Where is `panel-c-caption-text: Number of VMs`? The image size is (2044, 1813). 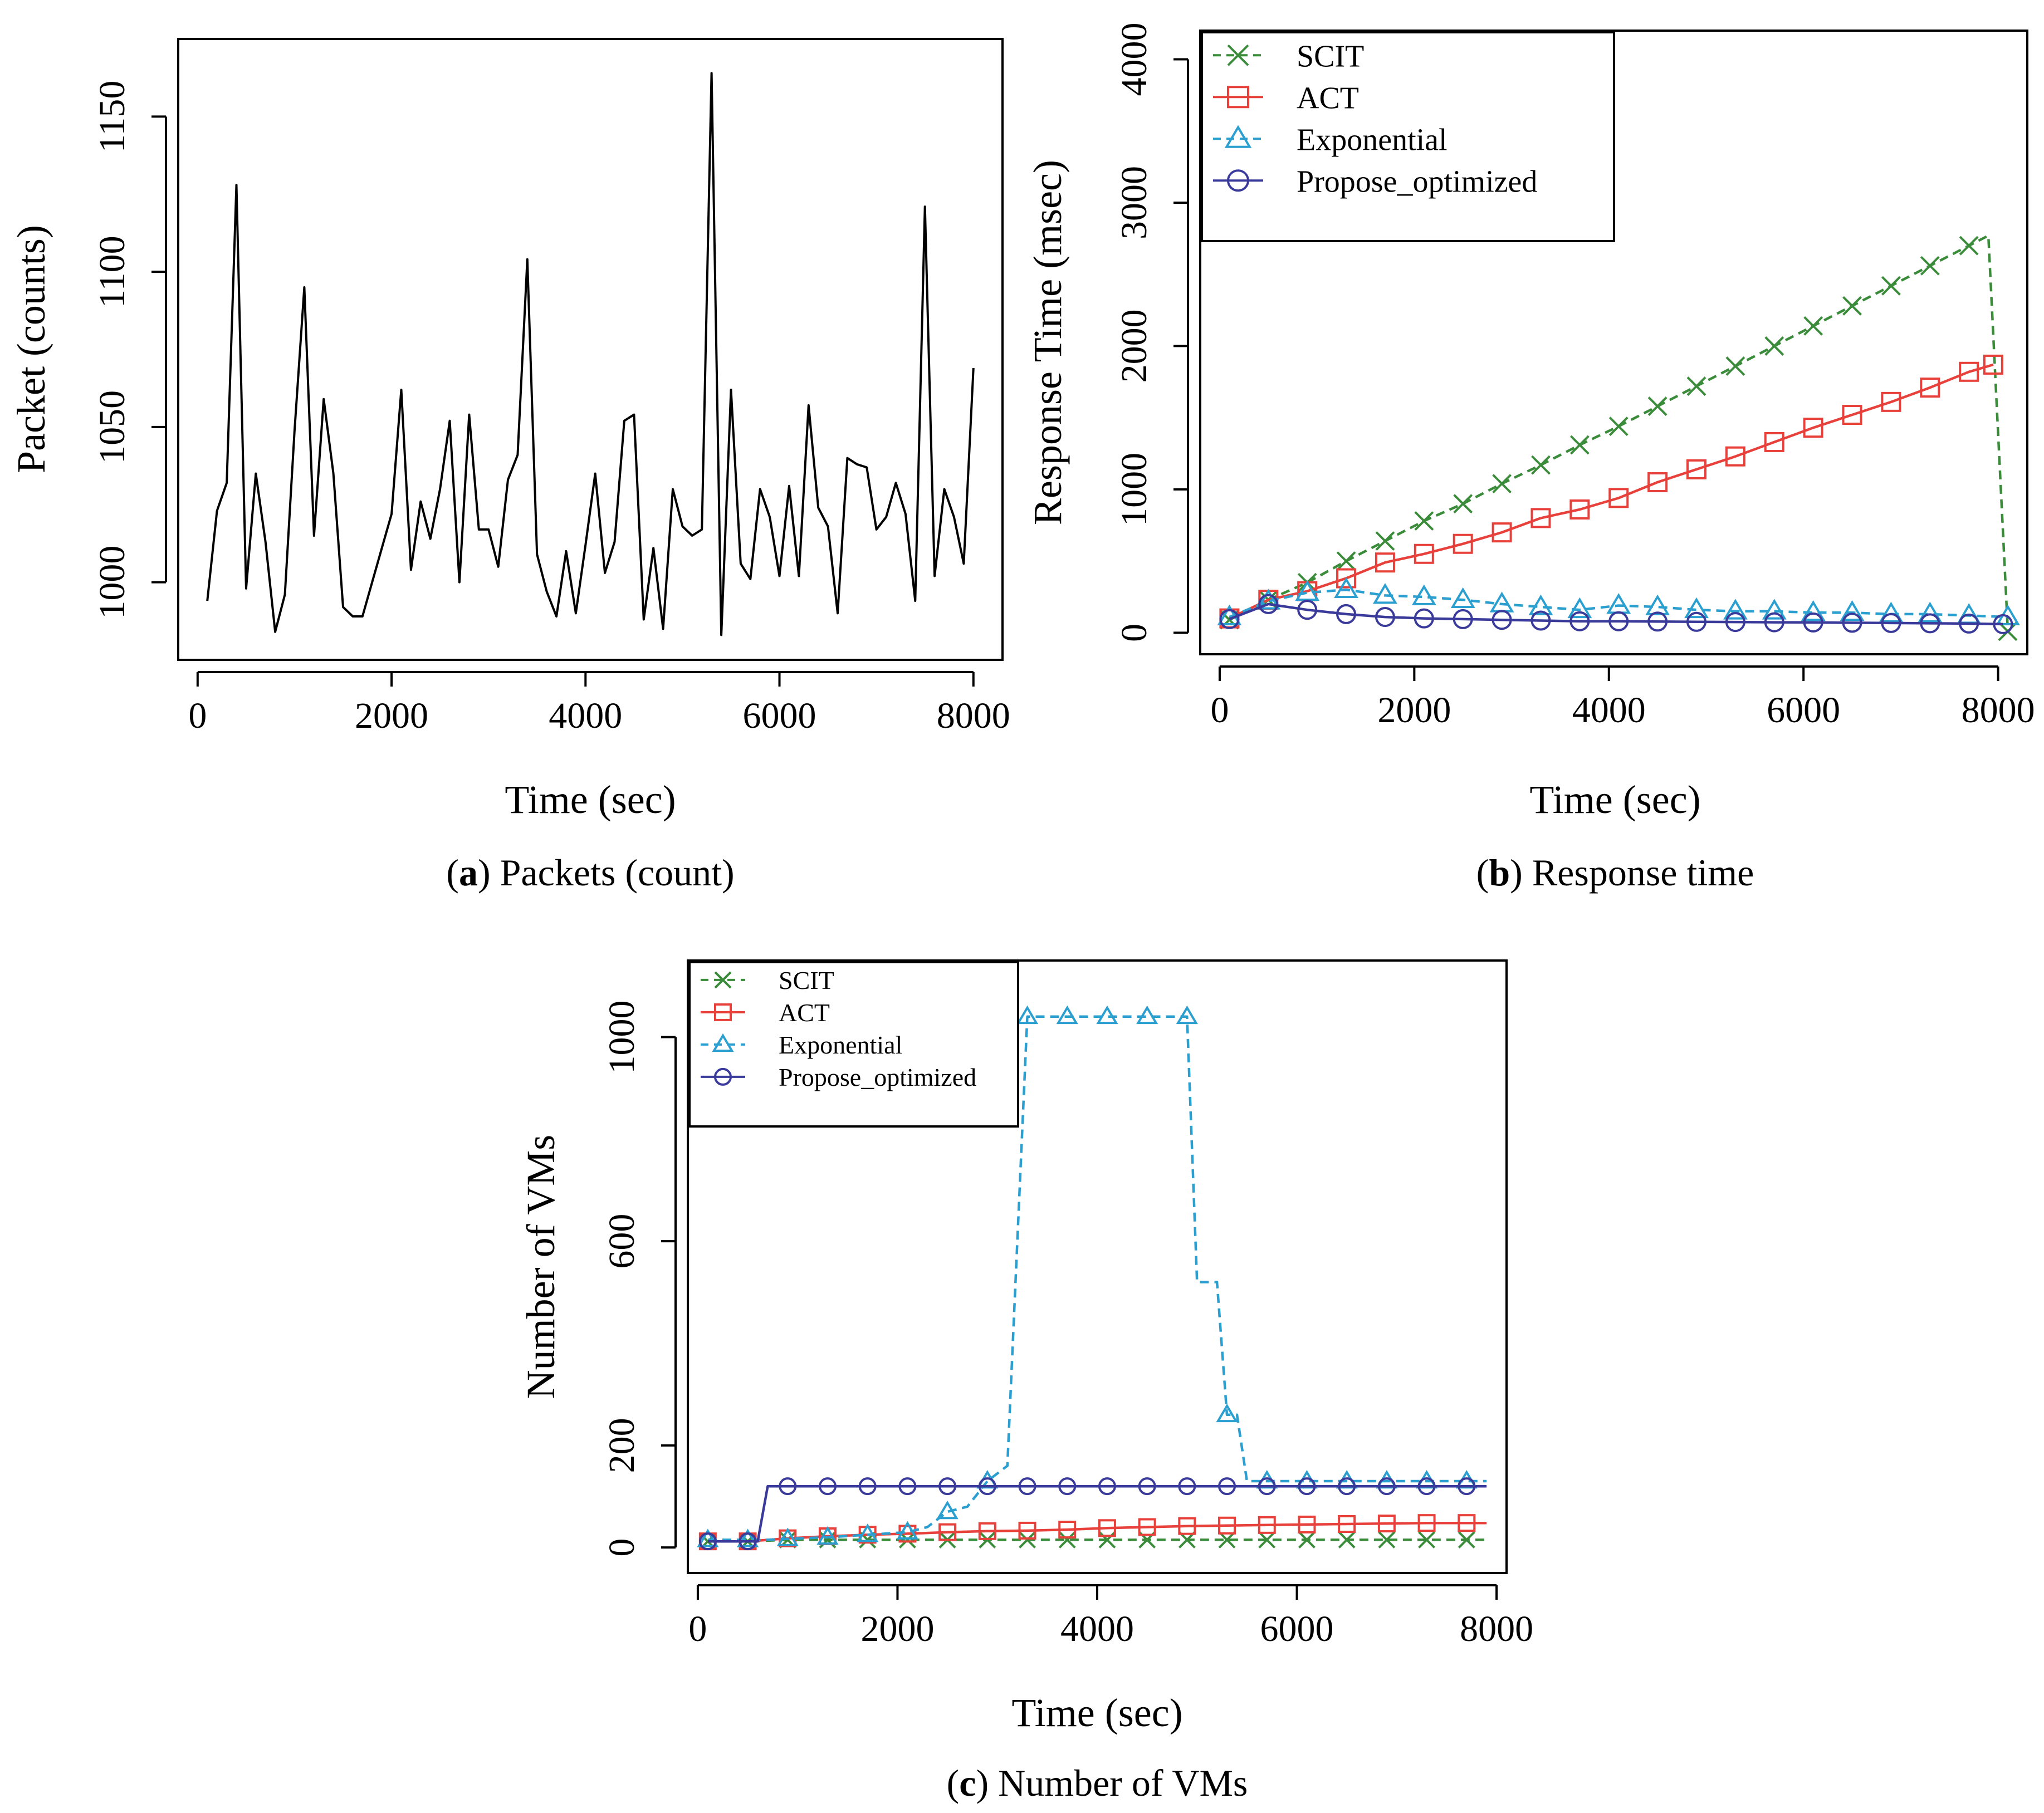 panel-c-caption-text: Number of VMs is located at coordinates (1118, 1783).